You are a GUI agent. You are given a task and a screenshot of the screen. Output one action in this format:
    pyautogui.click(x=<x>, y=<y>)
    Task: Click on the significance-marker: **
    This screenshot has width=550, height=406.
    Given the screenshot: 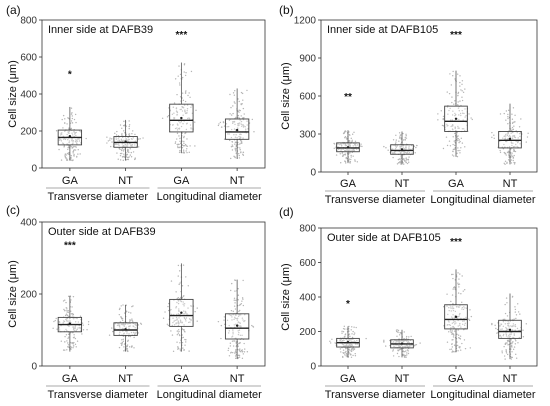 What is the action you would take?
    pyautogui.click(x=348, y=97)
    